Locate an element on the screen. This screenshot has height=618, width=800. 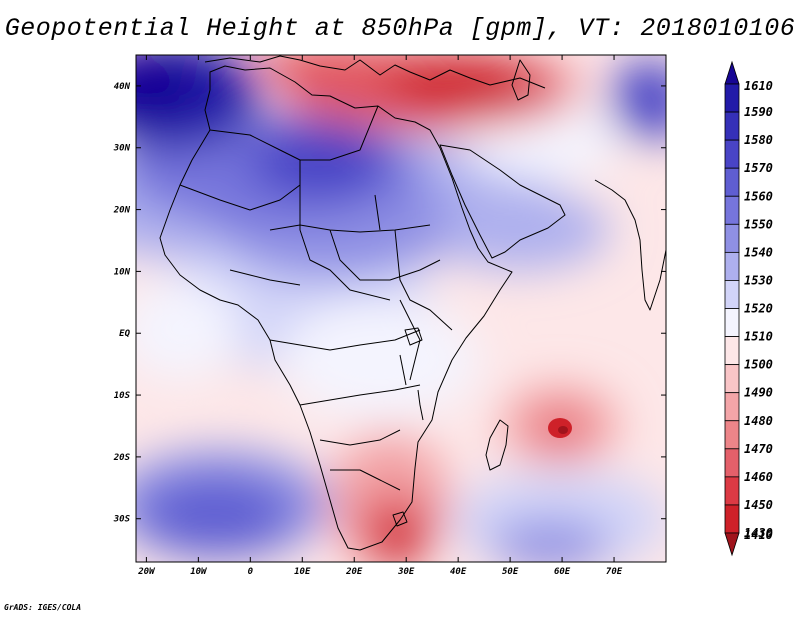
arabia-coastline is located at coordinates (502, 201).